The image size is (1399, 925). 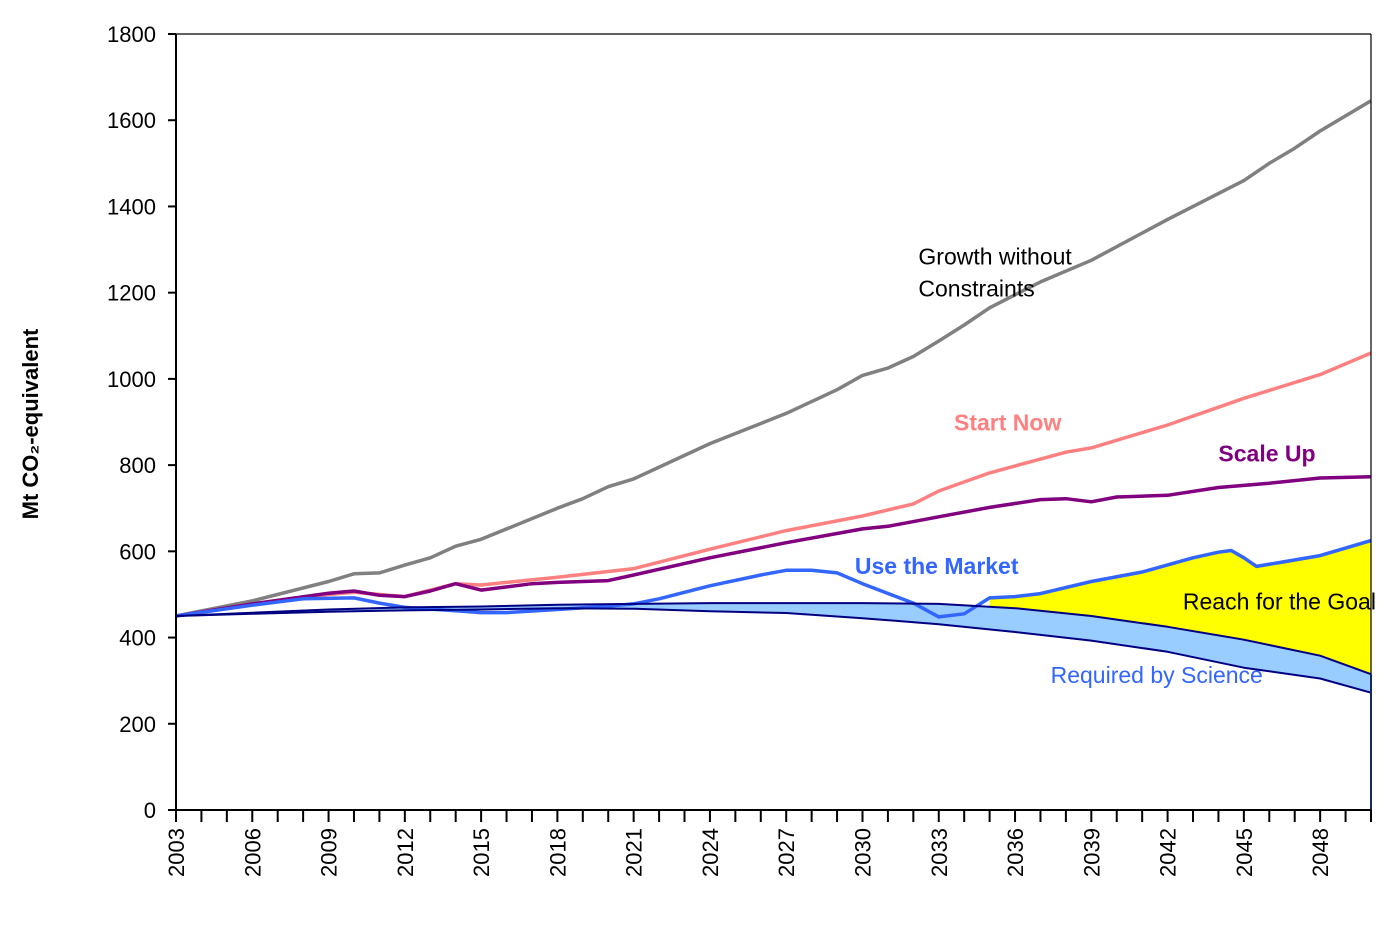 I want to click on annotation-use-the-market: Use the Market, so click(x=937, y=566).